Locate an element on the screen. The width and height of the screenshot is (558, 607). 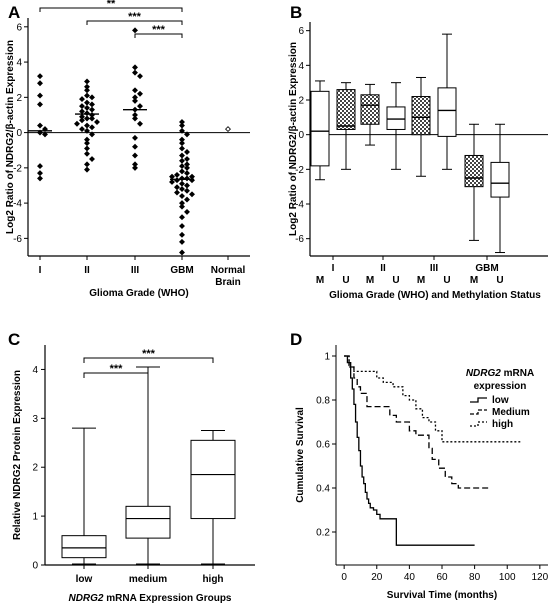
legend-title-line2: expression is located at coordinates (500, 386).